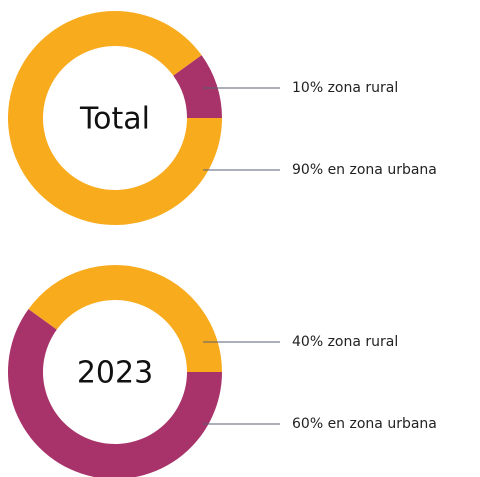 The height and width of the screenshot is (477, 480). What do you see at coordinates (364, 424) in the screenshot?
I see `slice-label: 60% en zona urbana` at bounding box center [364, 424].